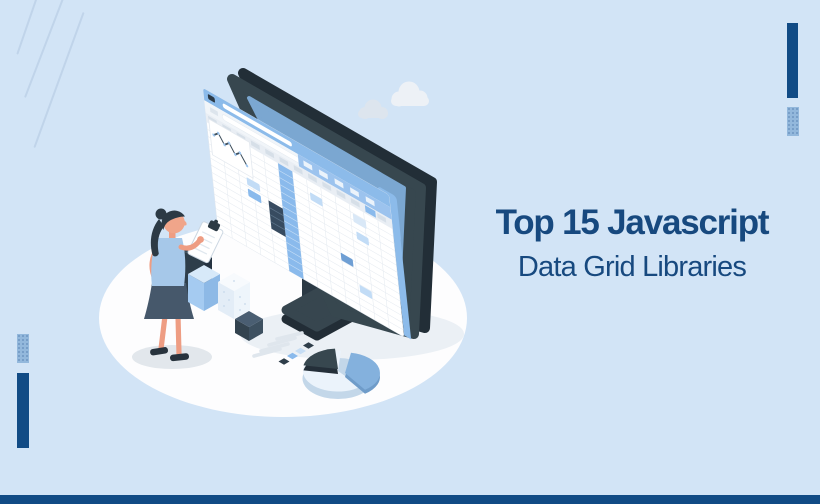 The image size is (820, 504). Describe the element at coordinates (211, 98) in the screenshot. I see `browser-menu-dot` at that location.